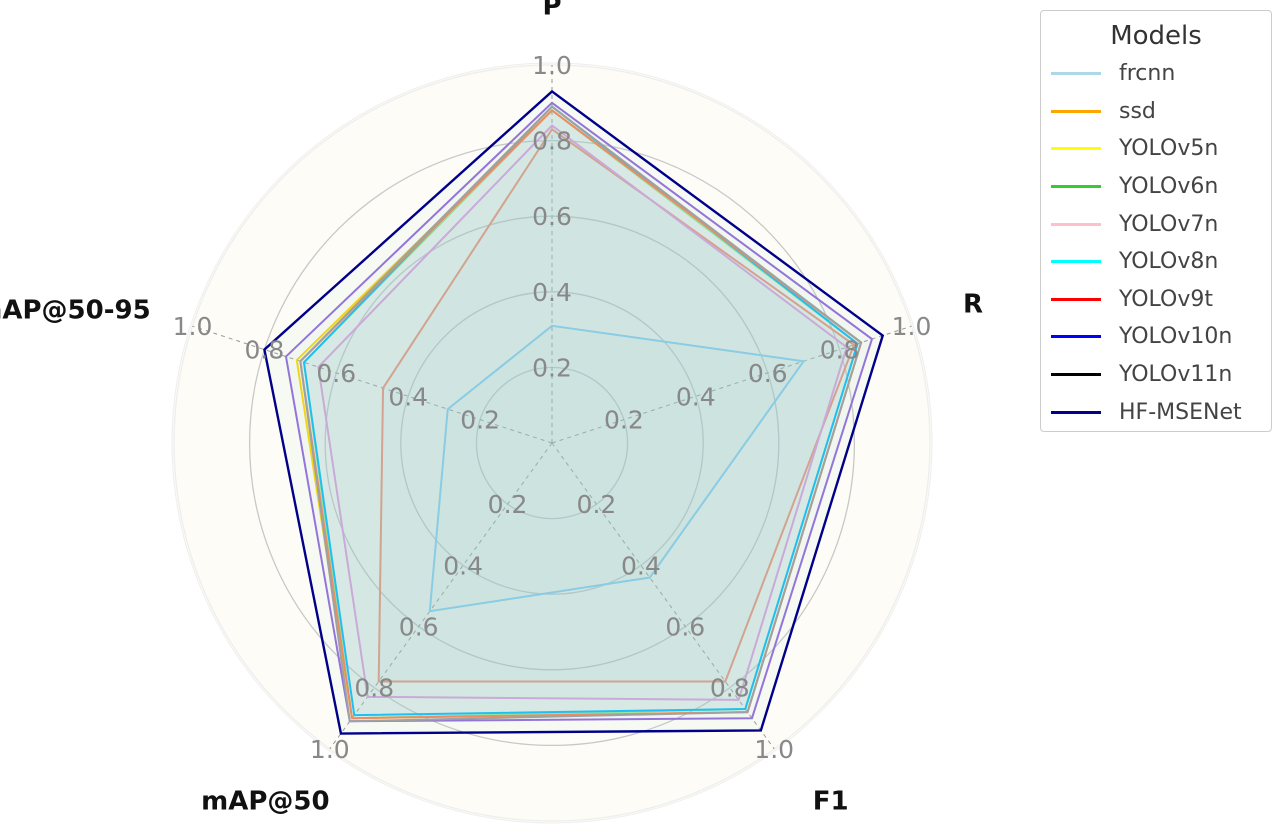  What do you see at coordinates (75, 310) in the screenshot?
I see `axis-label-mAP@50-95: mAP@50-95` at bounding box center [75, 310].